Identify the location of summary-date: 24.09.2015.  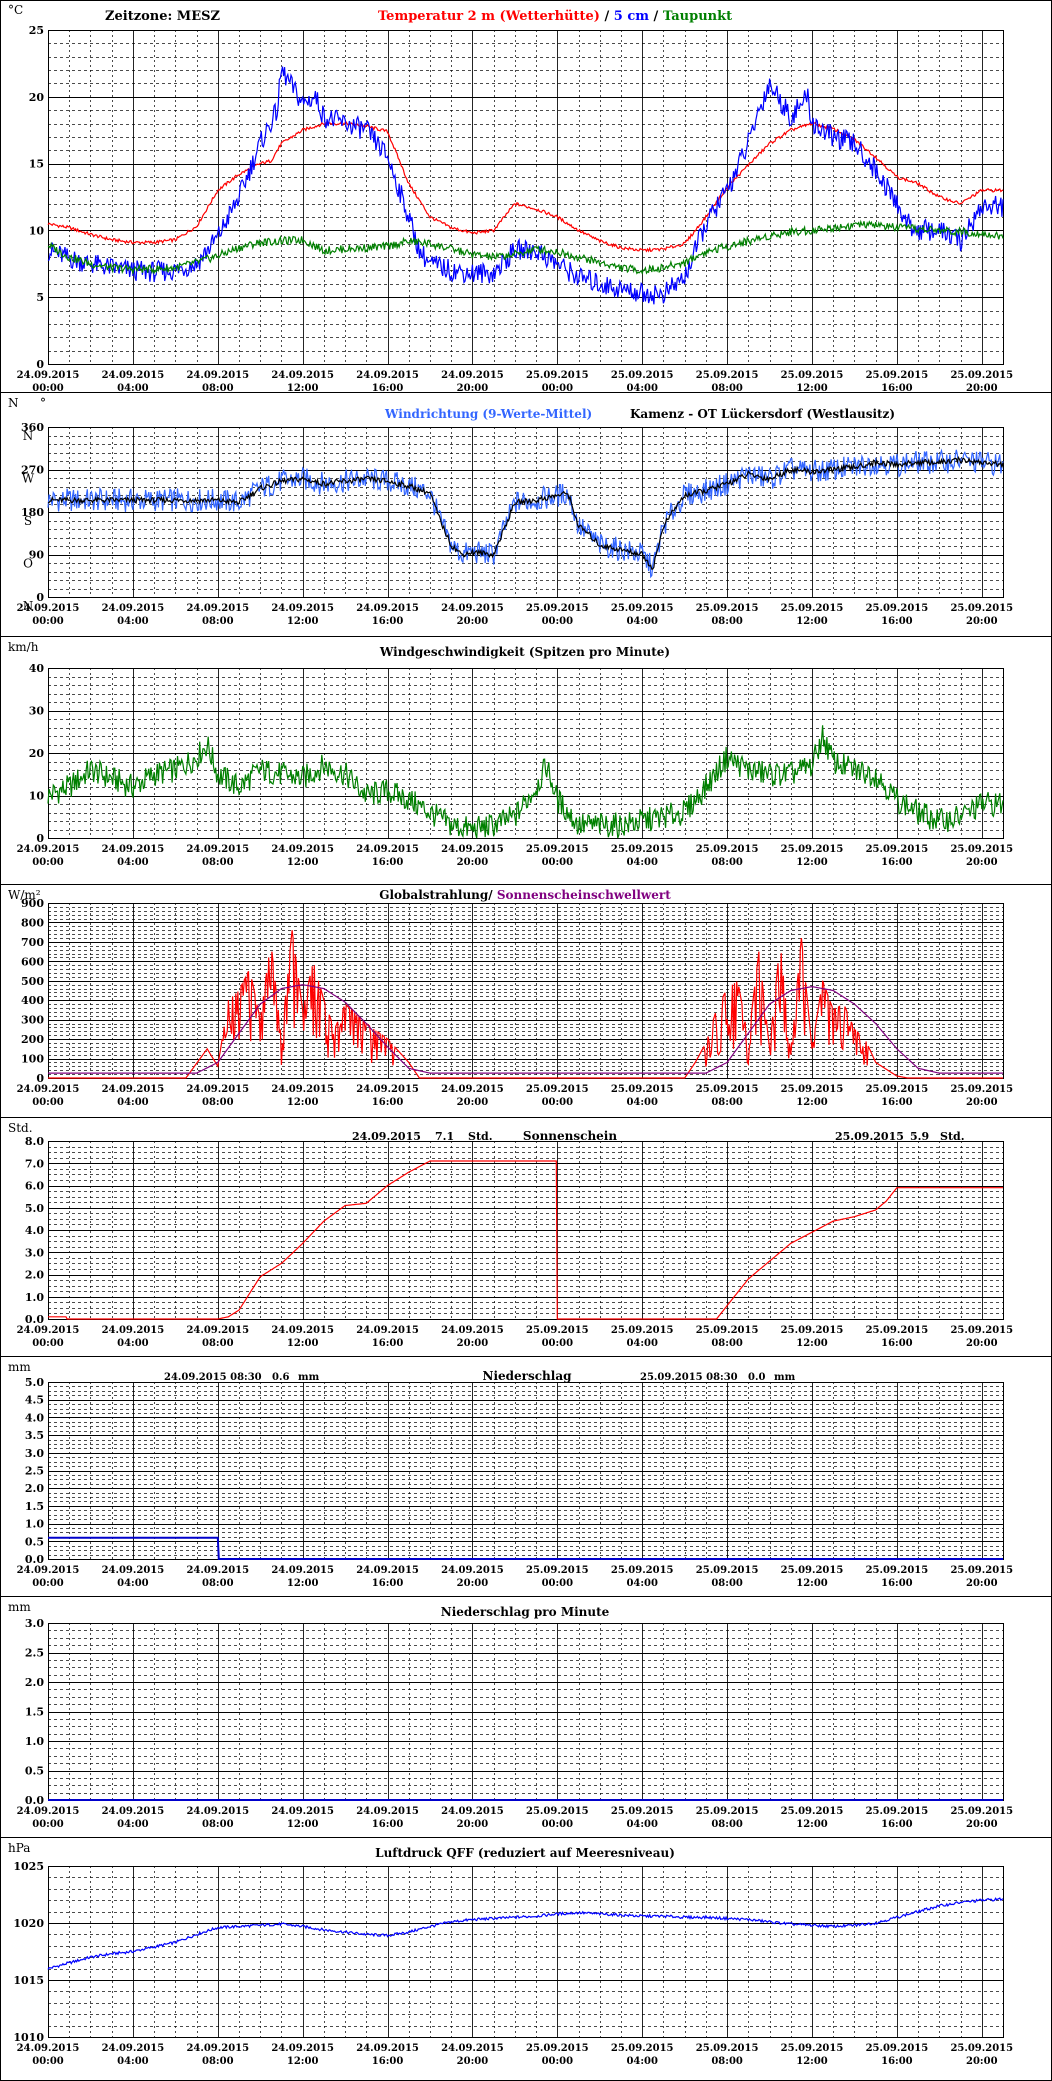
(386, 1136).